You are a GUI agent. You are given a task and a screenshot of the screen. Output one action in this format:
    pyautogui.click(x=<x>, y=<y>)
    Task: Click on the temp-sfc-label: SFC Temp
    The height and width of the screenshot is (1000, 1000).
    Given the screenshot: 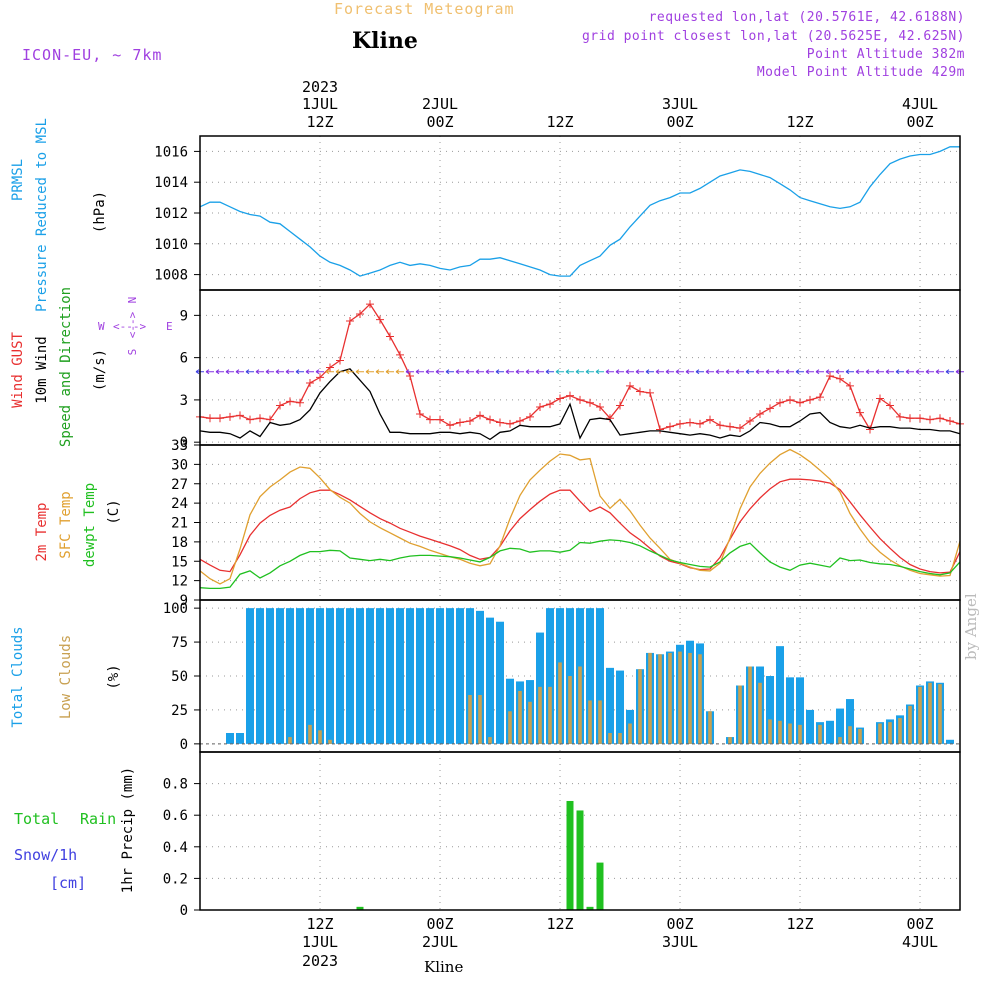 What is the action you would take?
    pyautogui.click(x=66, y=524)
    